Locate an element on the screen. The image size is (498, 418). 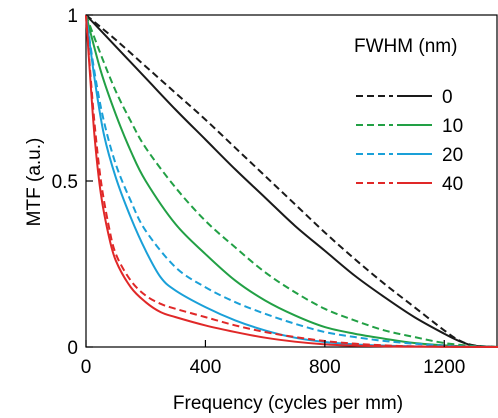
y-axis-label: MTF (a.u.) is located at coordinates (34, 182).